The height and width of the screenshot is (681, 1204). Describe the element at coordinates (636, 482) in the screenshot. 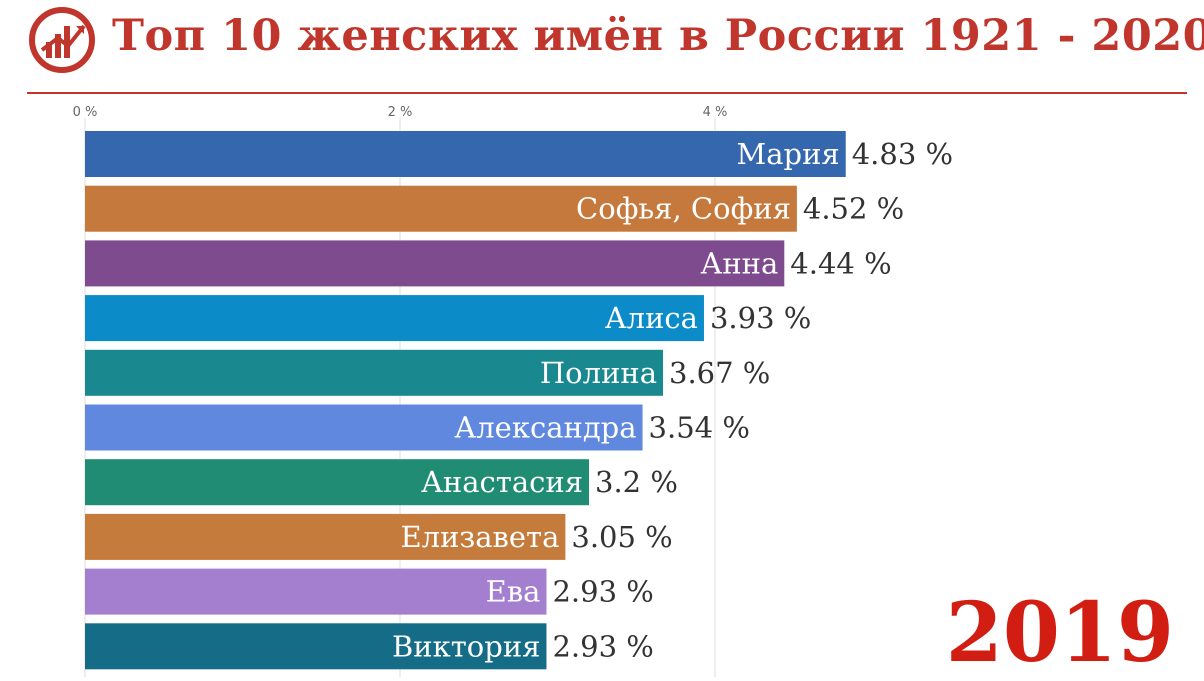

I see `bar-value-label: 3.2 %` at that location.